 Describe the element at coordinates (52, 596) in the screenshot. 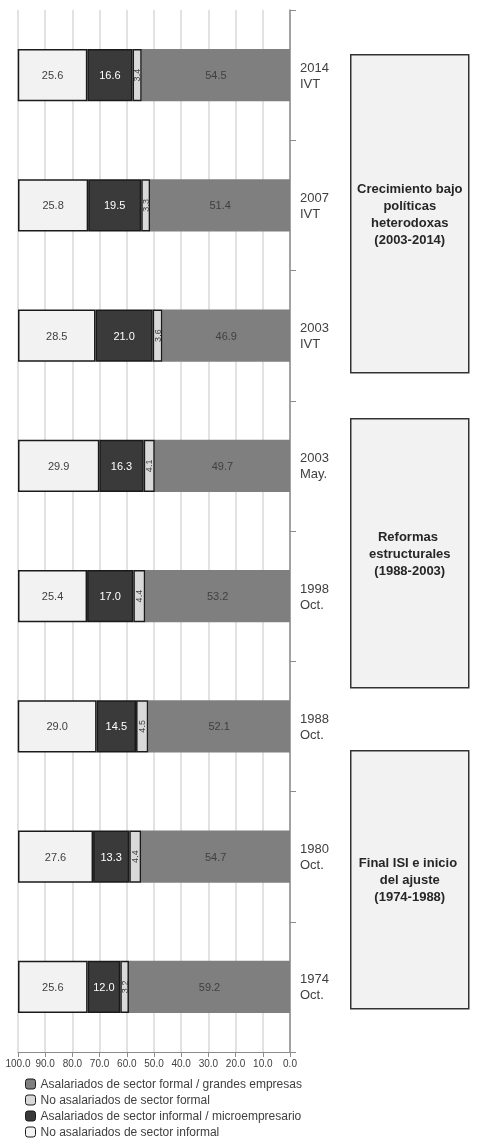

I see `data-label: 25.4` at that location.